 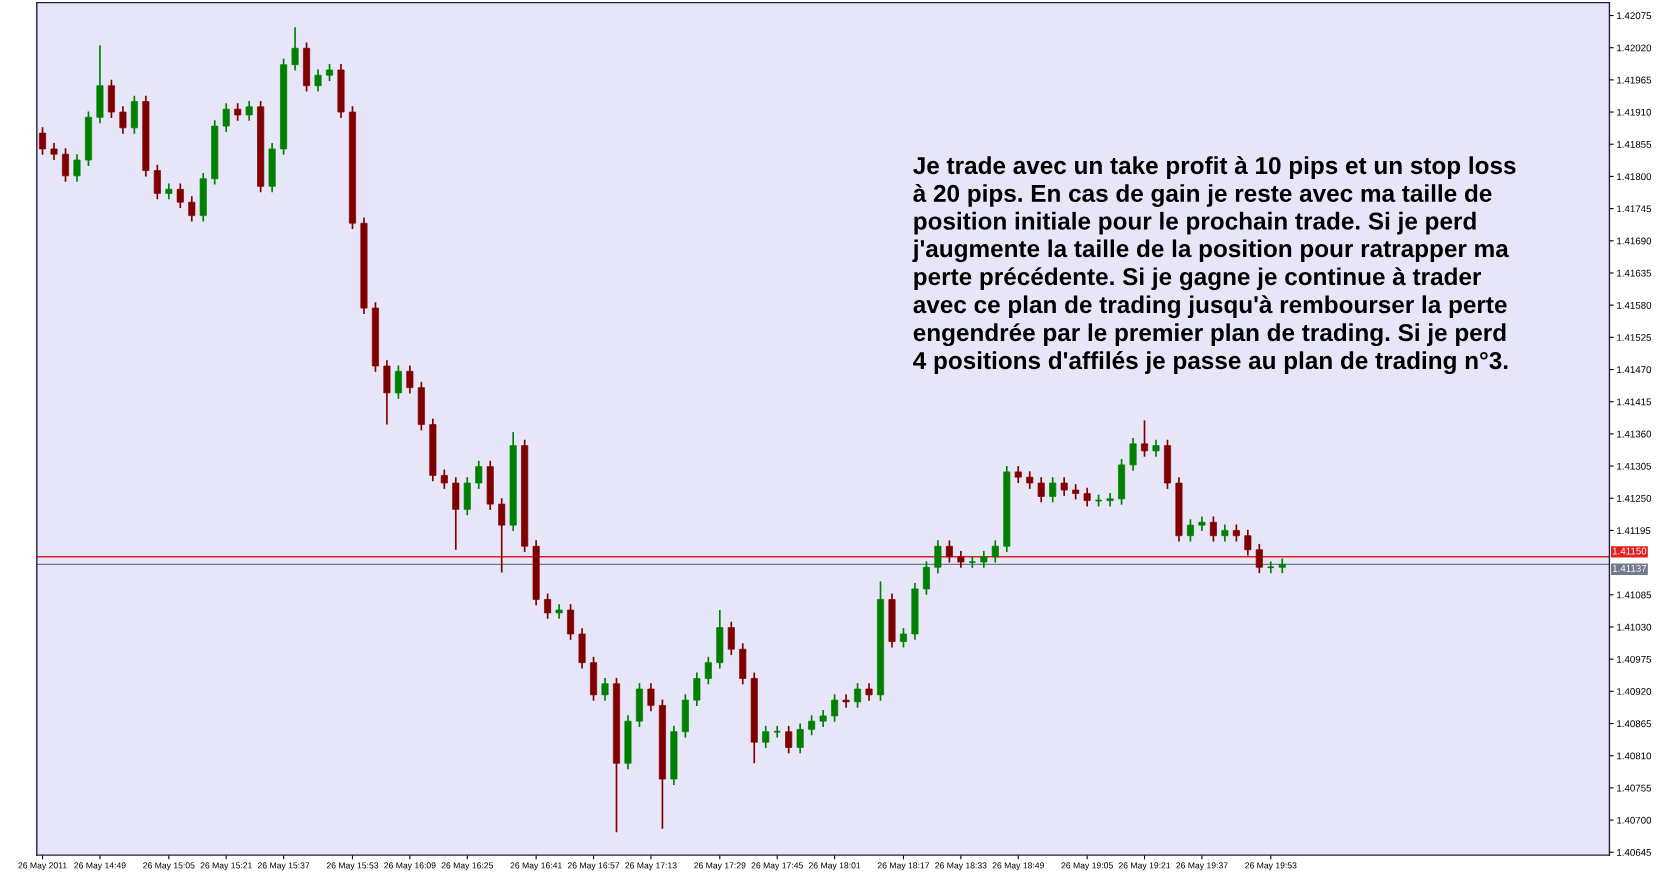 I want to click on y-tick-label: 1.41855, so click(x=1634, y=144).